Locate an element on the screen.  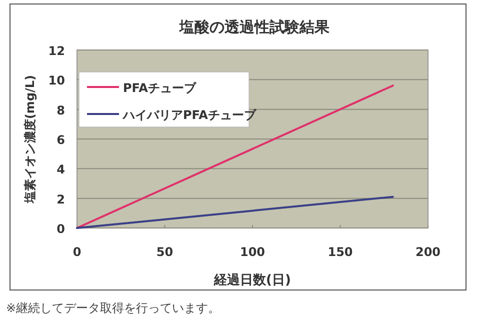
y-tick-label: 4 is located at coordinates (60, 169).